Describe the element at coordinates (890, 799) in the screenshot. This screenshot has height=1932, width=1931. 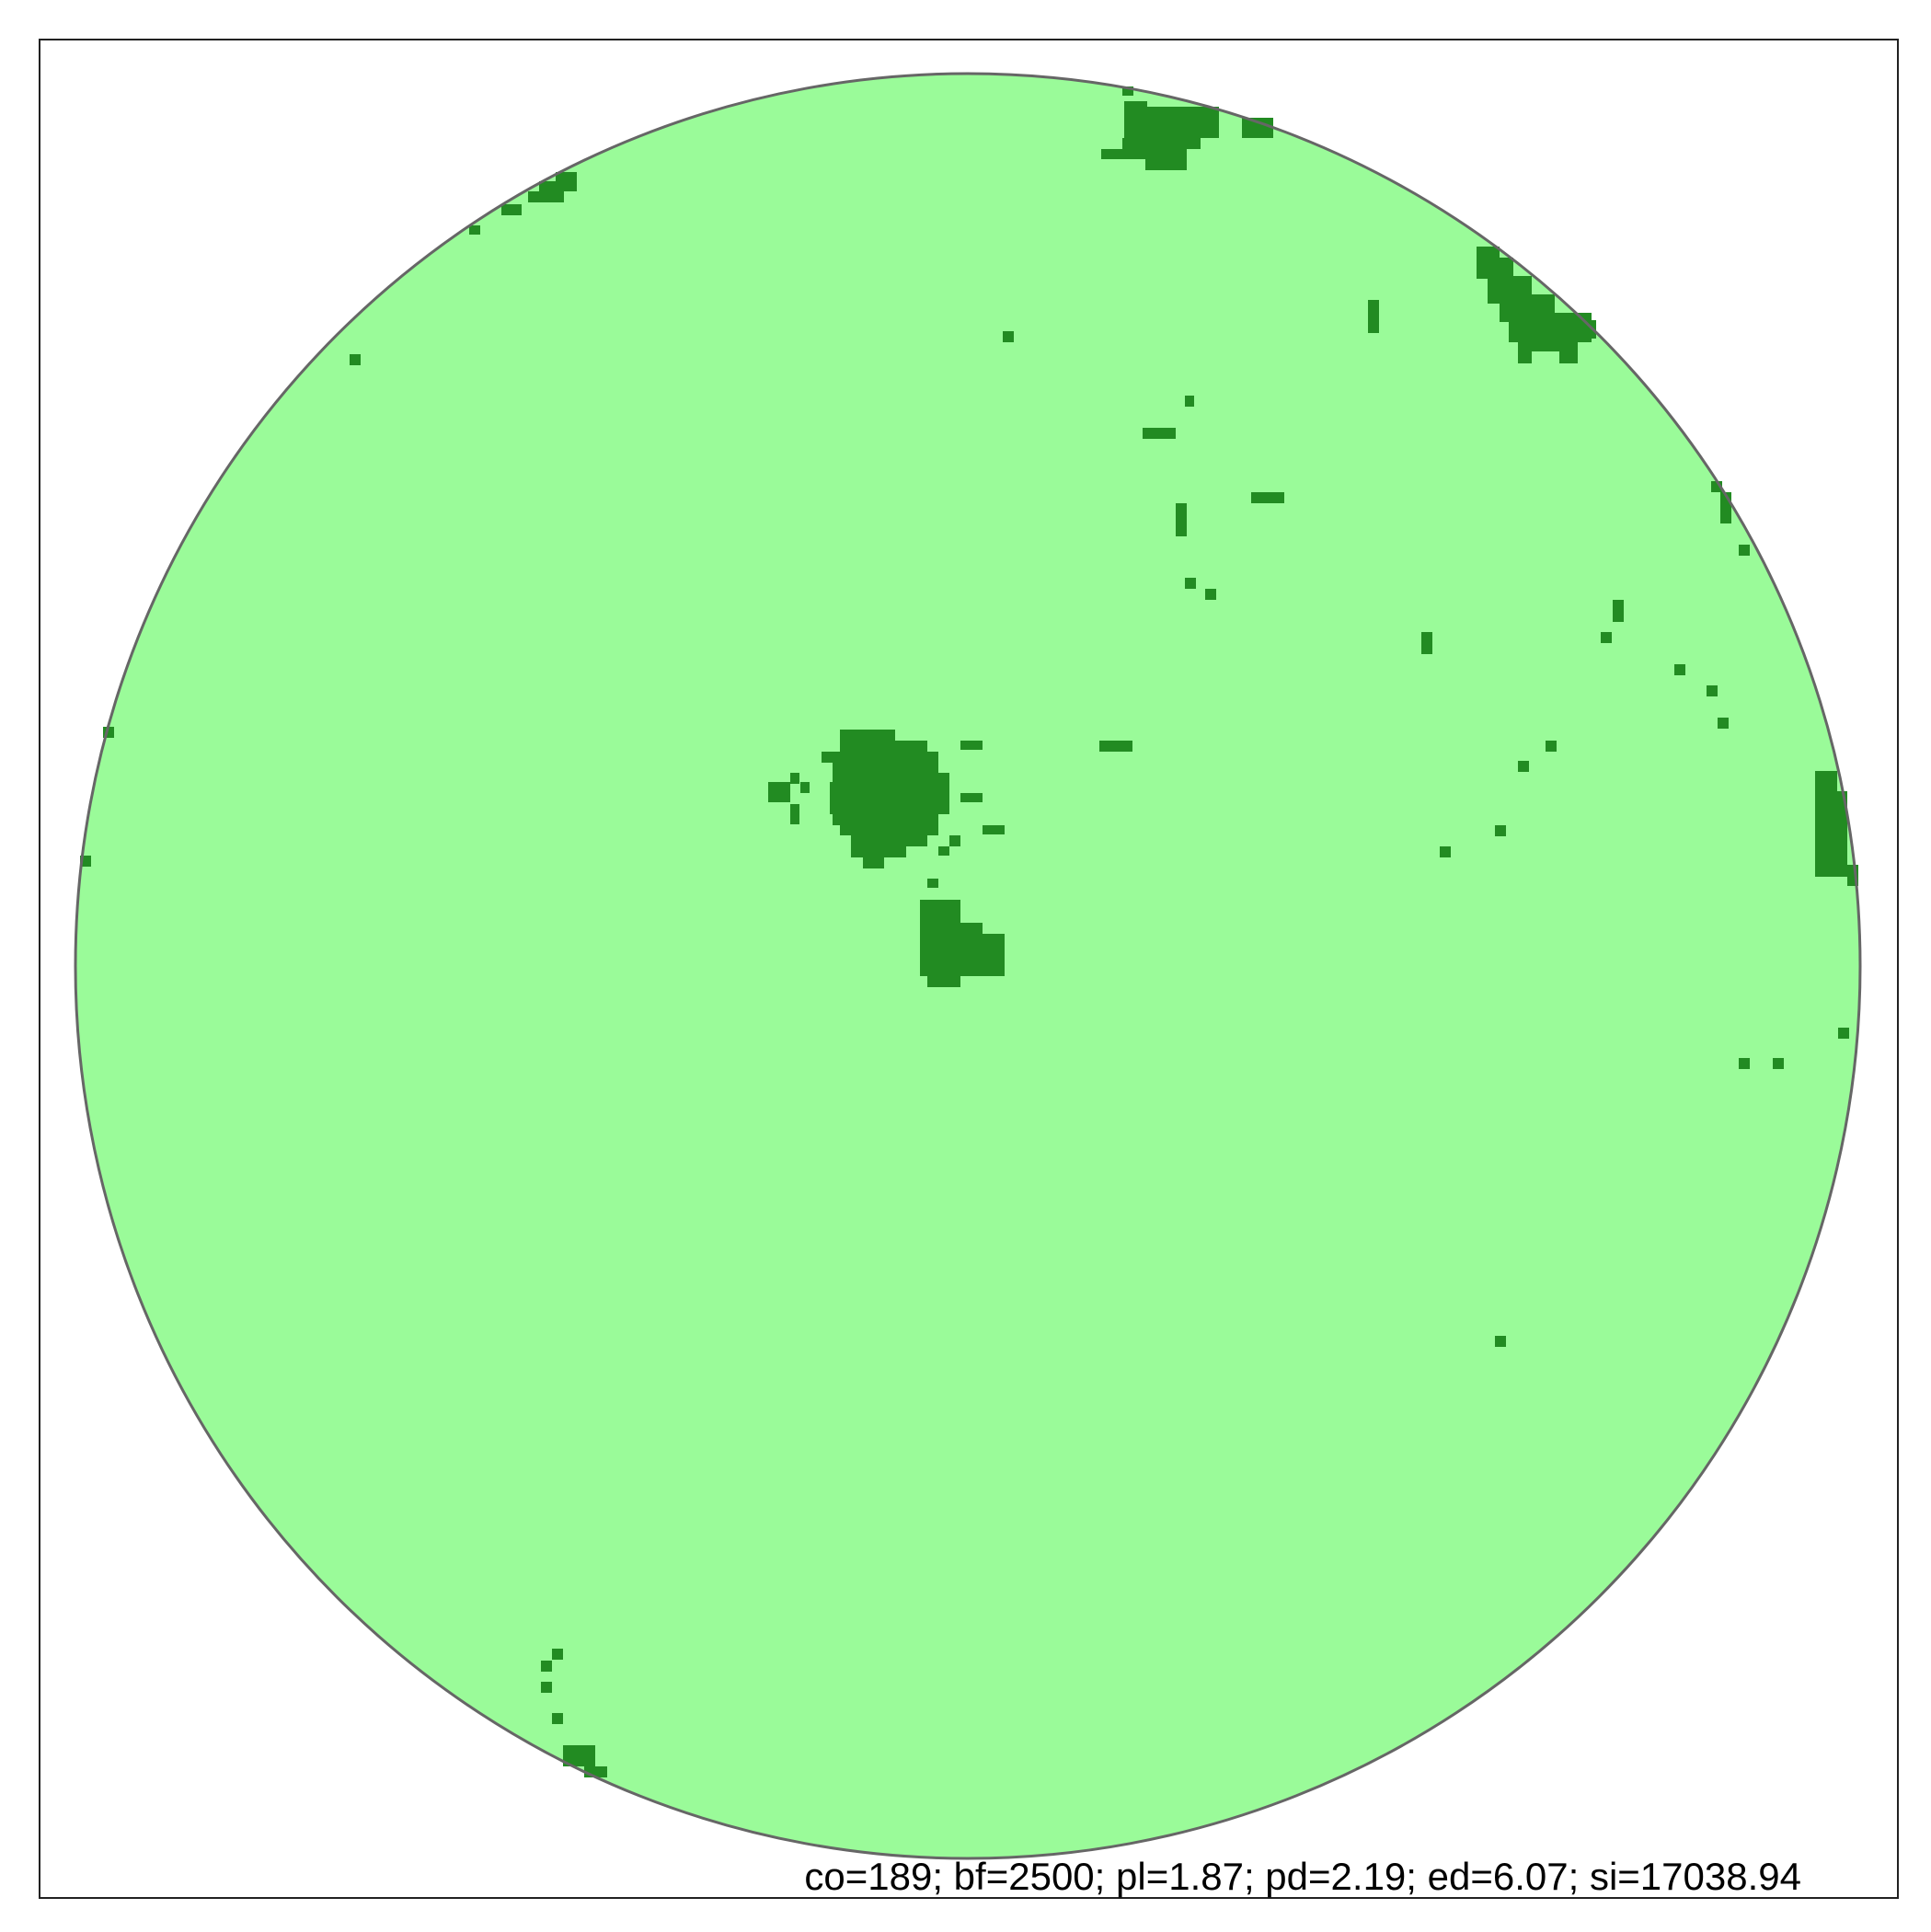
I see `central-patch` at that location.